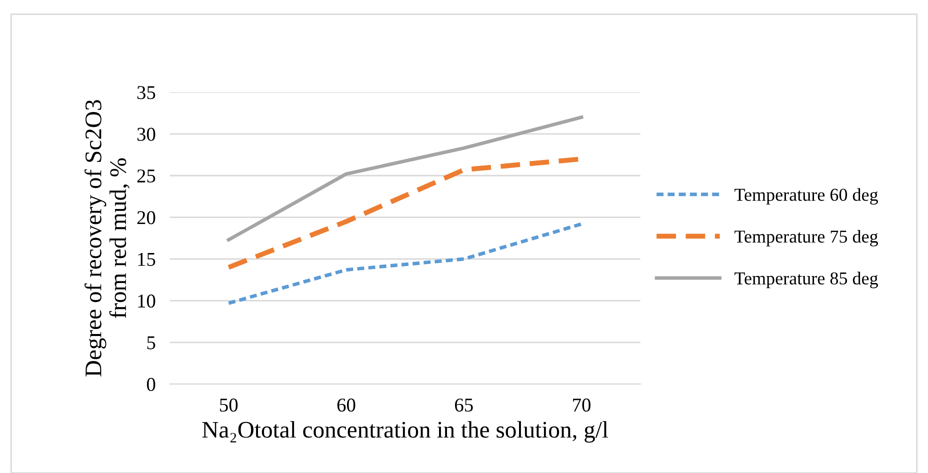 Image resolution: width=928 pixels, height=473 pixels. What do you see at coordinates (581, 405) in the screenshot?
I see `x-tick-label: 70` at bounding box center [581, 405].